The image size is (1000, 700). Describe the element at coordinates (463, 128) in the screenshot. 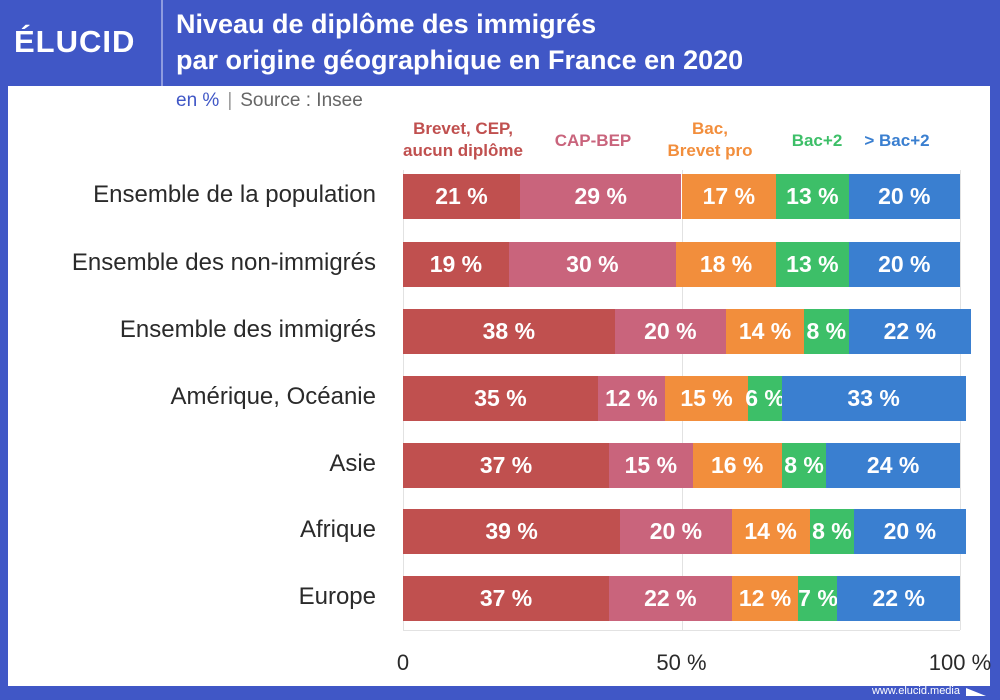

I see `legend-text: Brevet, CEP,` at that location.